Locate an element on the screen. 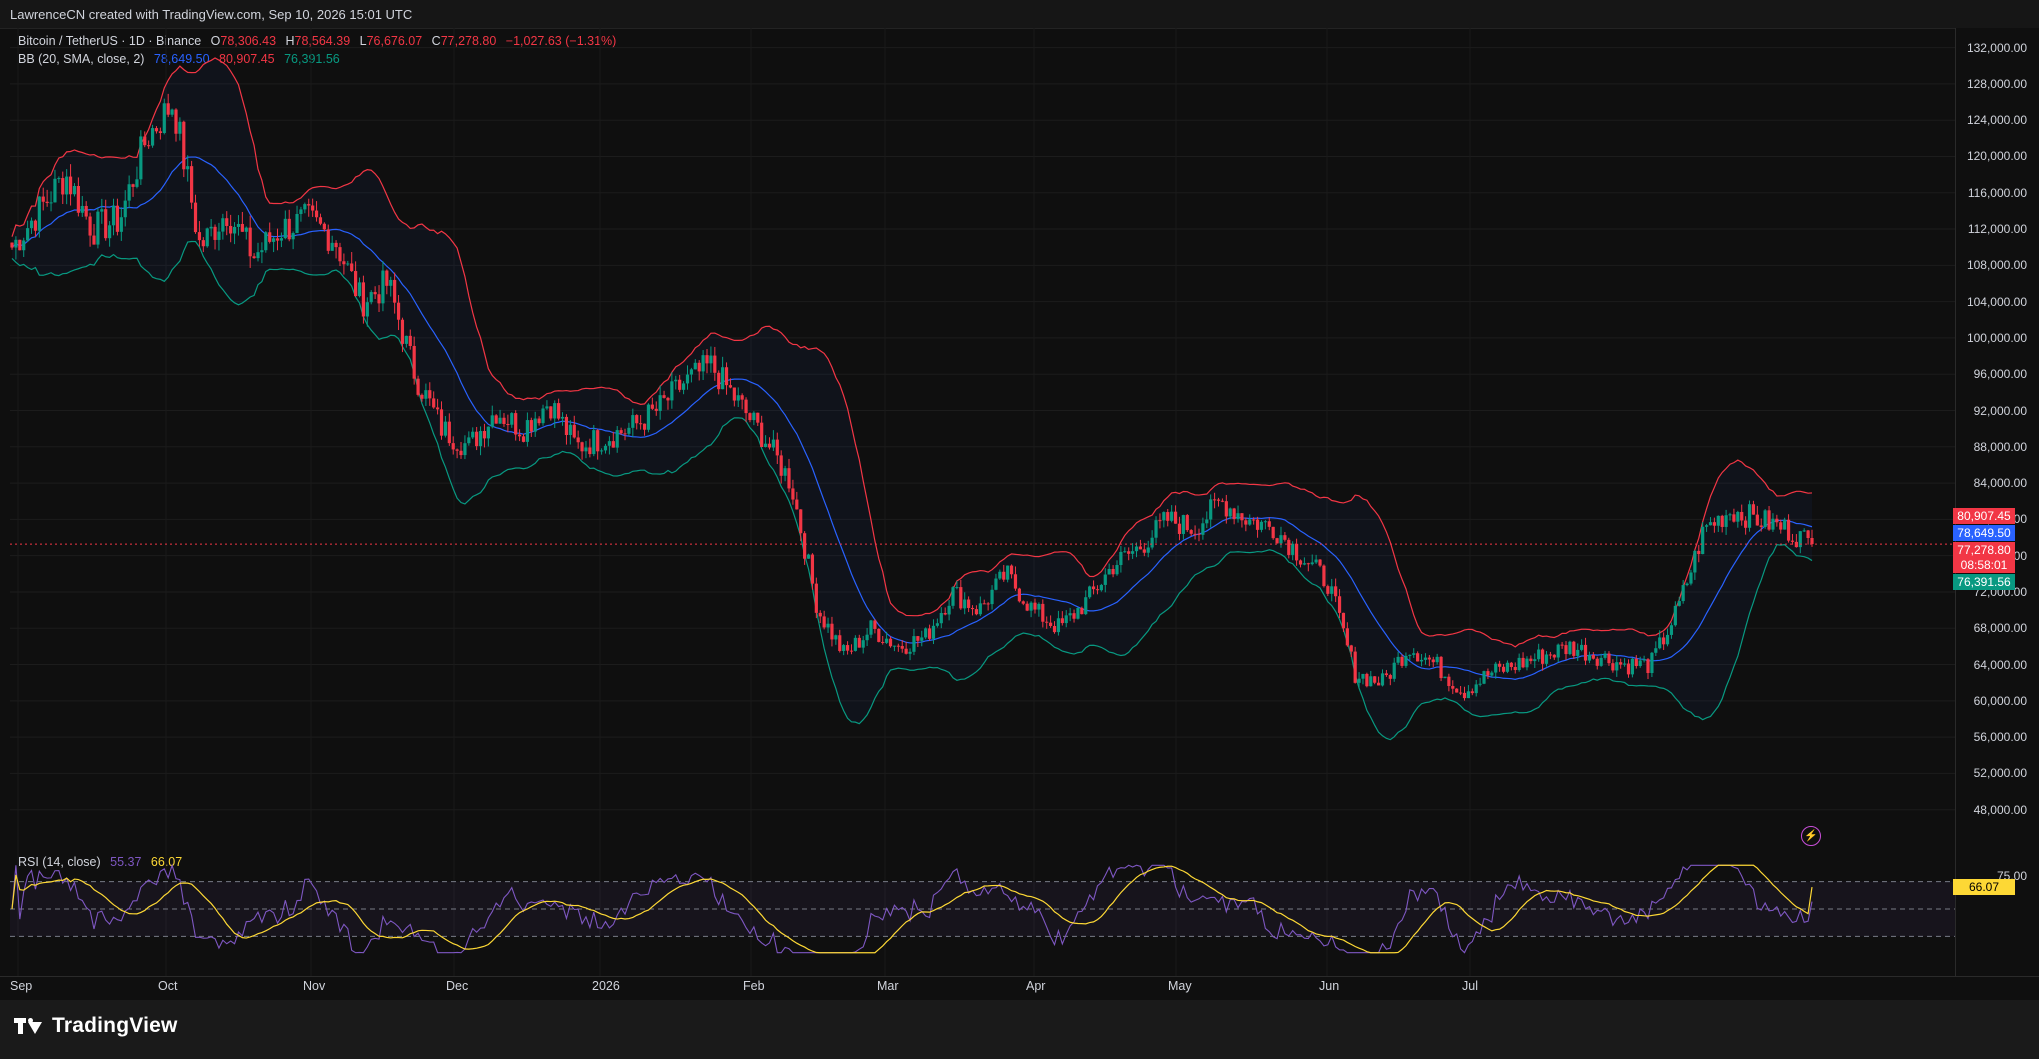 Image resolution: width=2039 pixels, height=1059 pixels. brand-name: TradingView is located at coordinates (115, 1025).